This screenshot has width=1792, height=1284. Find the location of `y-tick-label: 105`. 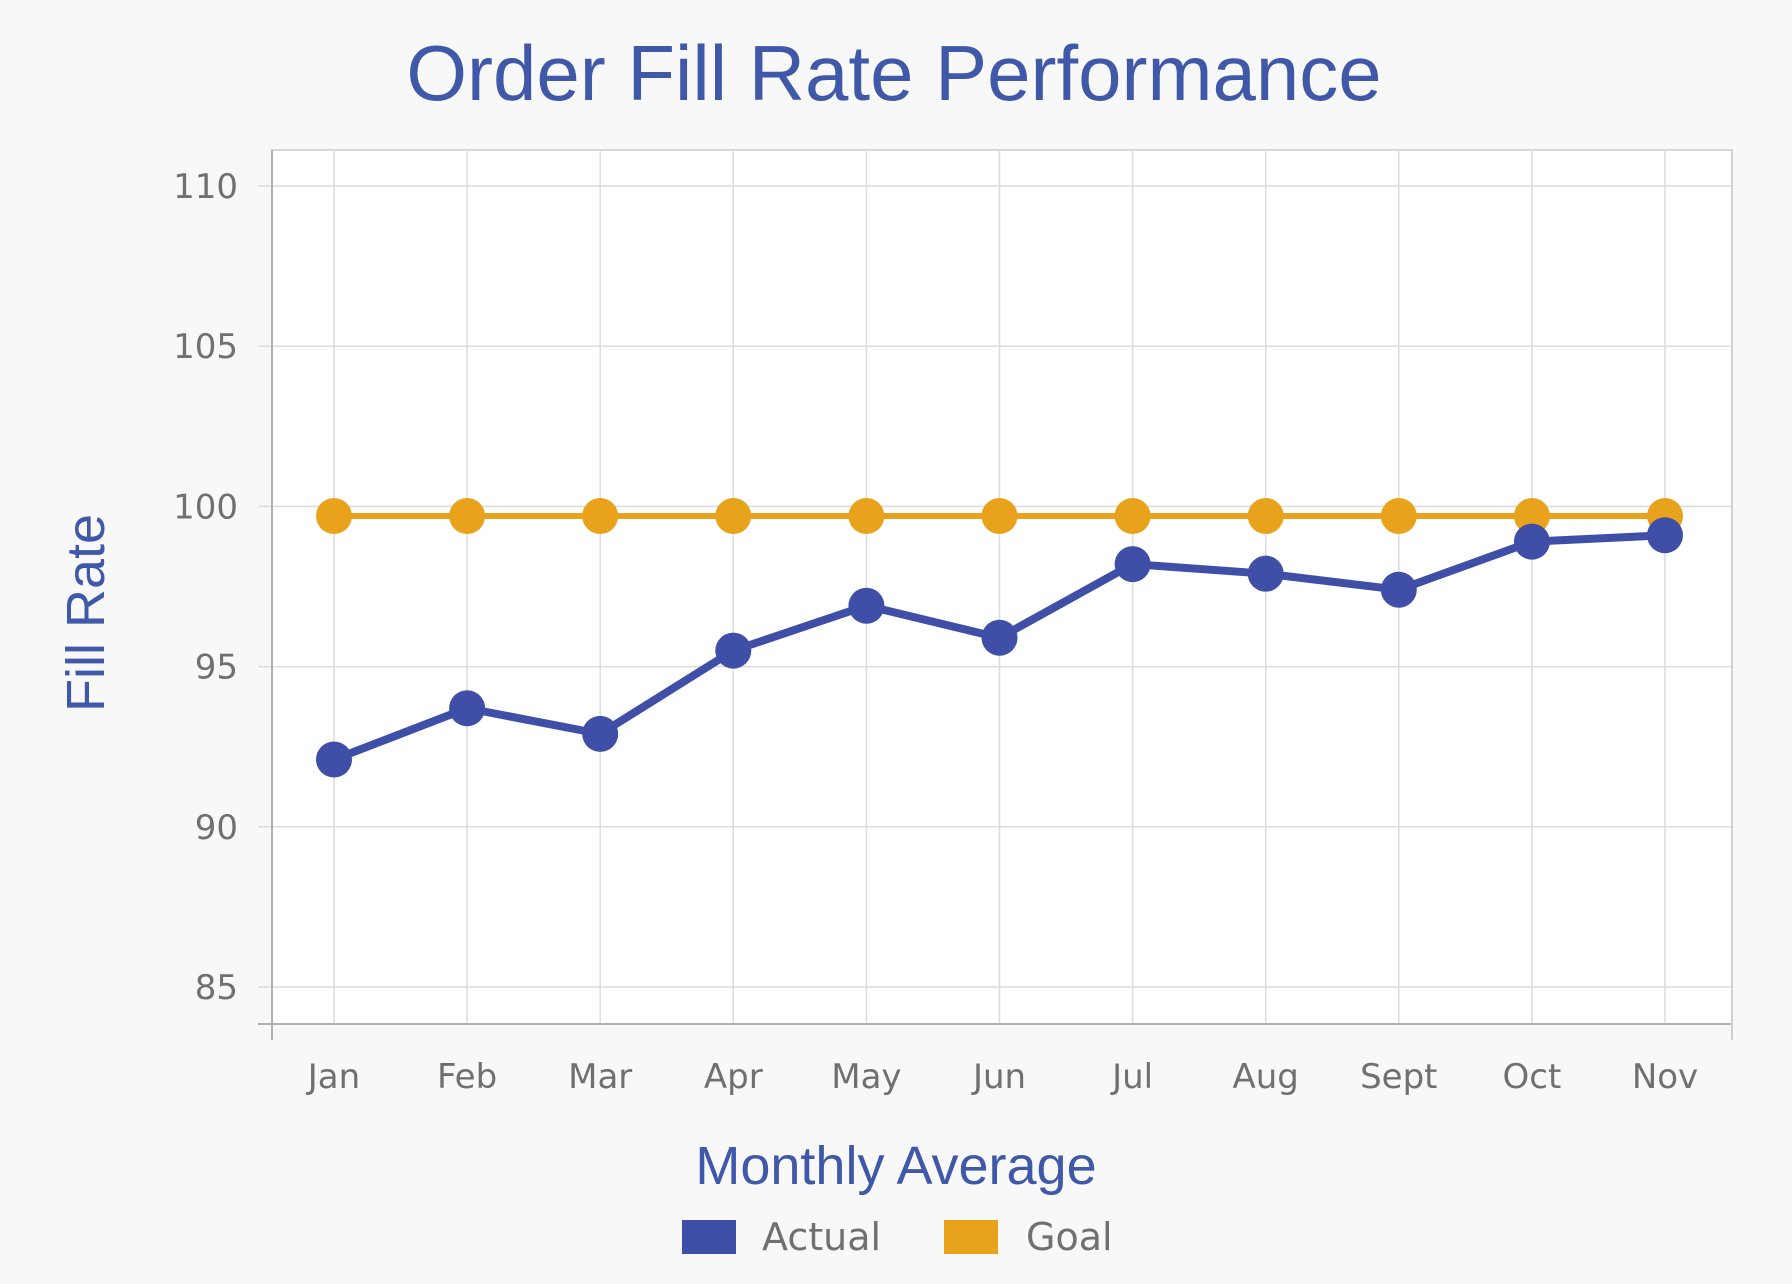

y-tick-label: 105 is located at coordinates (205, 347).